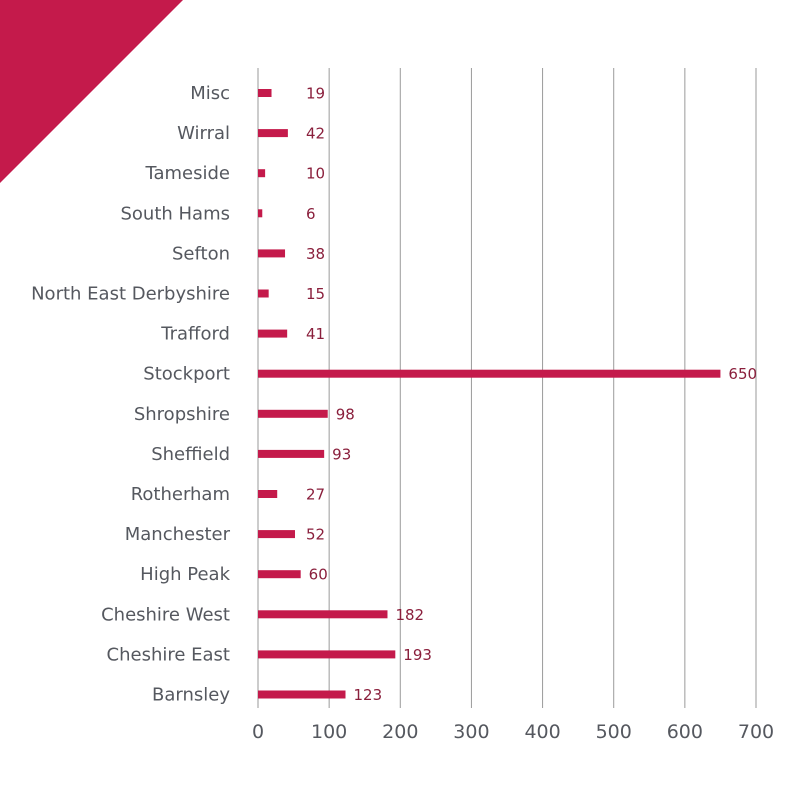 This screenshot has height=800, width=800. What do you see at coordinates (417, 655) in the screenshot?
I see `value-label: 193` at bounding box center [417, 655].